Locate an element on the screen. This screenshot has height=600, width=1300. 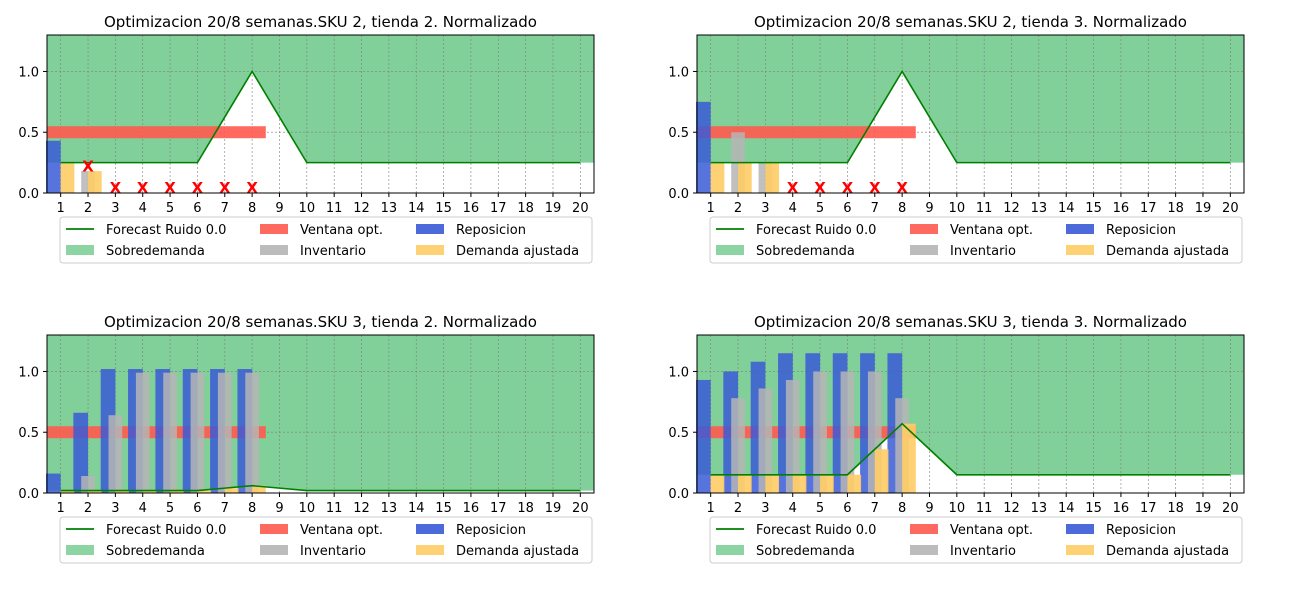
sobredemanda-area is located at coordinates (970, 99).